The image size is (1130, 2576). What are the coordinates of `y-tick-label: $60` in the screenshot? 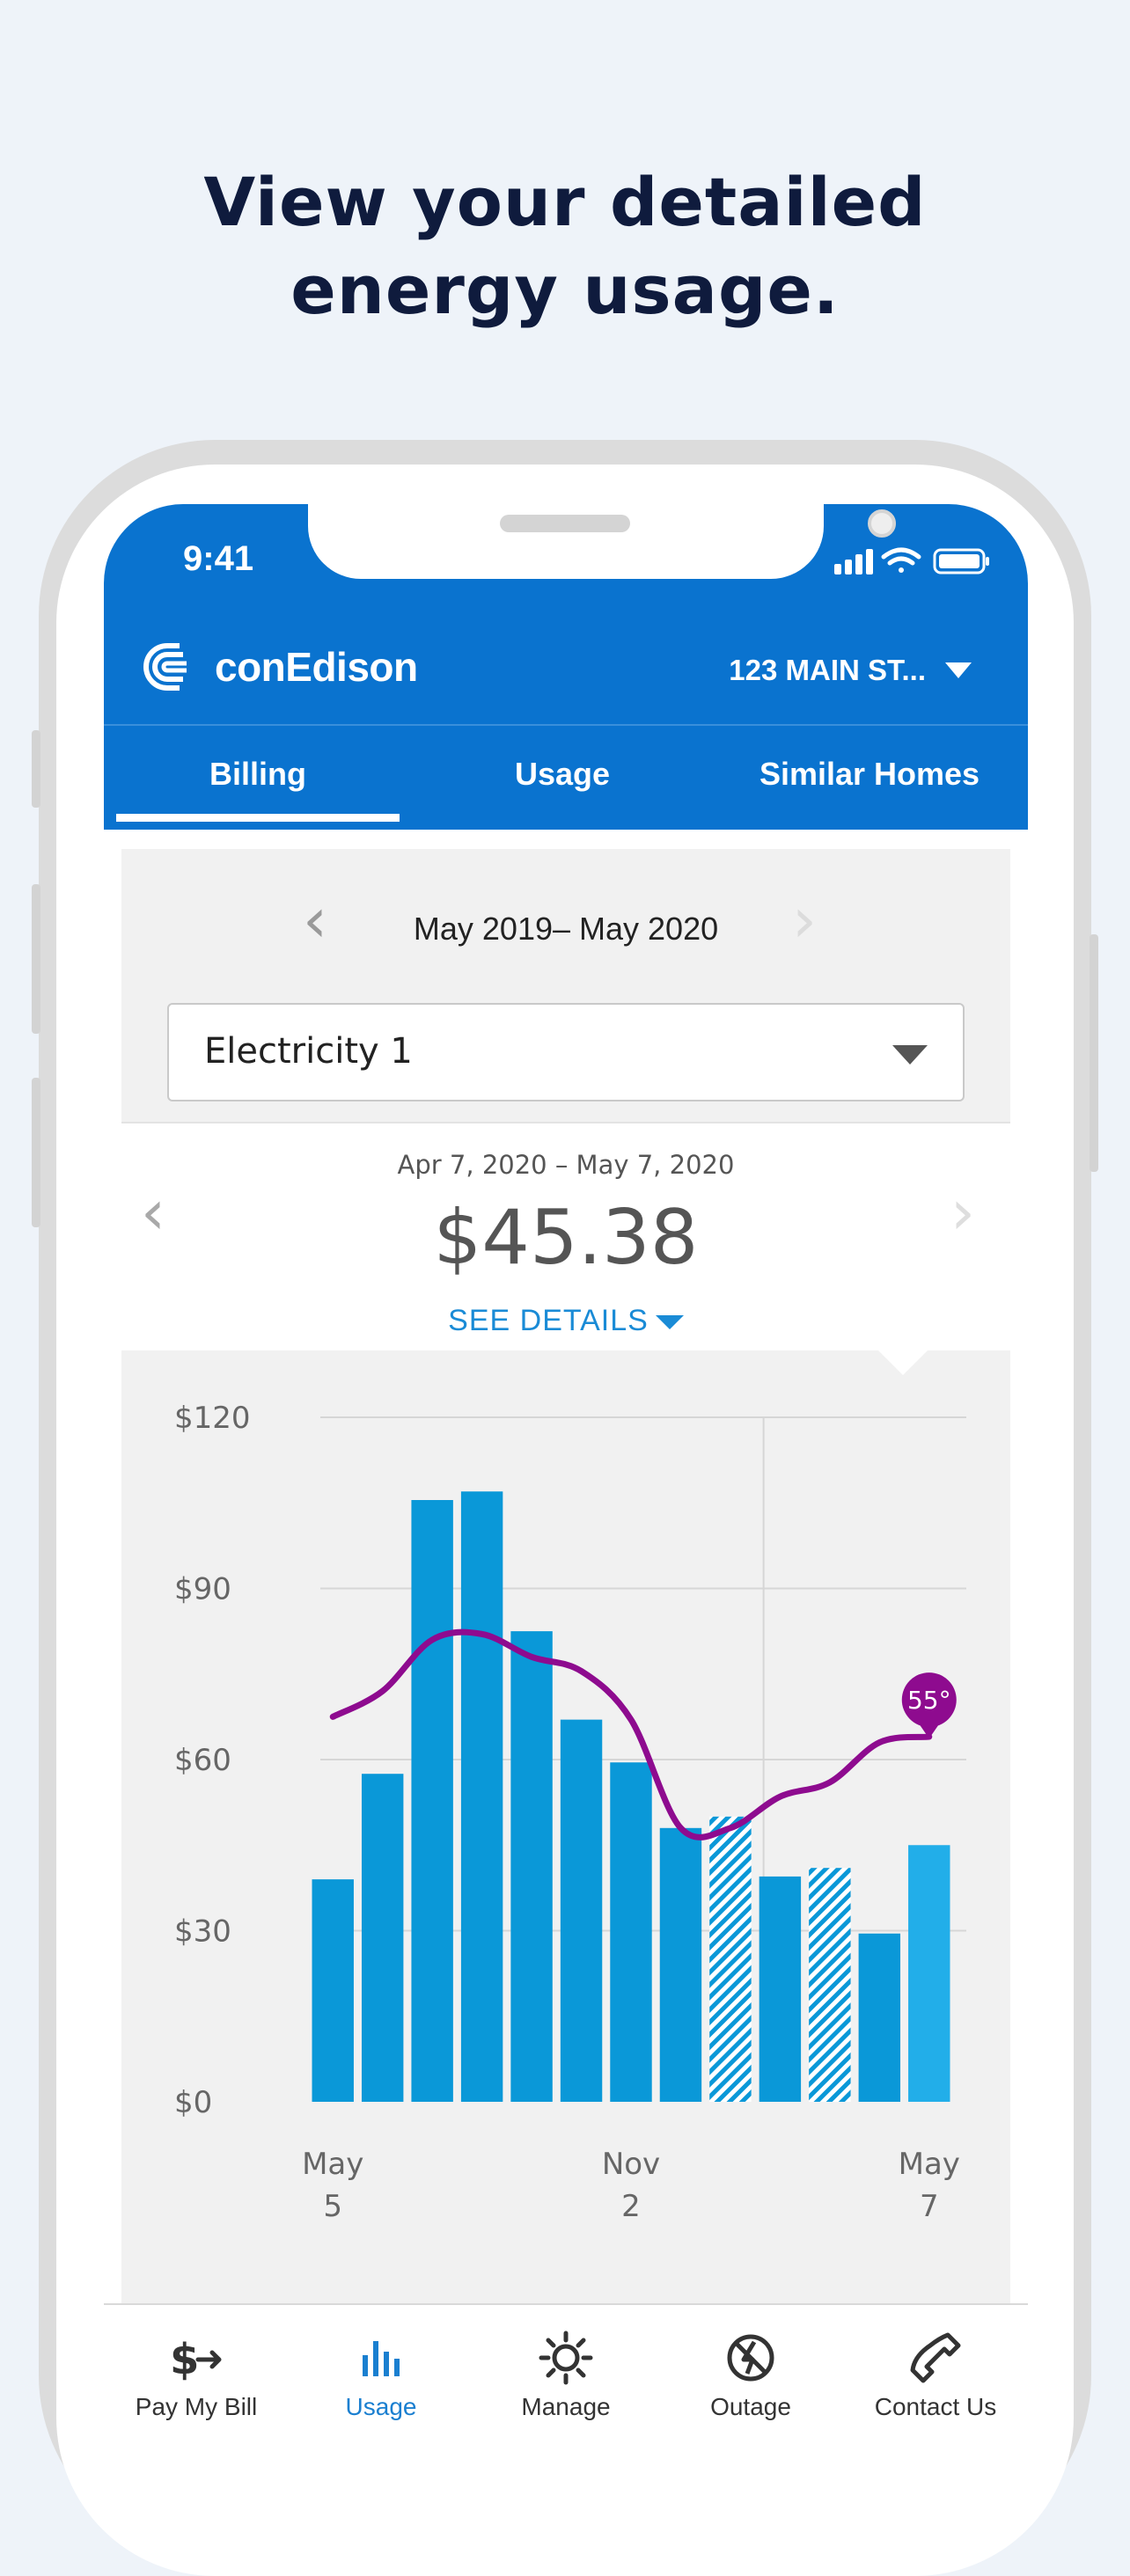 It's located at (202, 1760).